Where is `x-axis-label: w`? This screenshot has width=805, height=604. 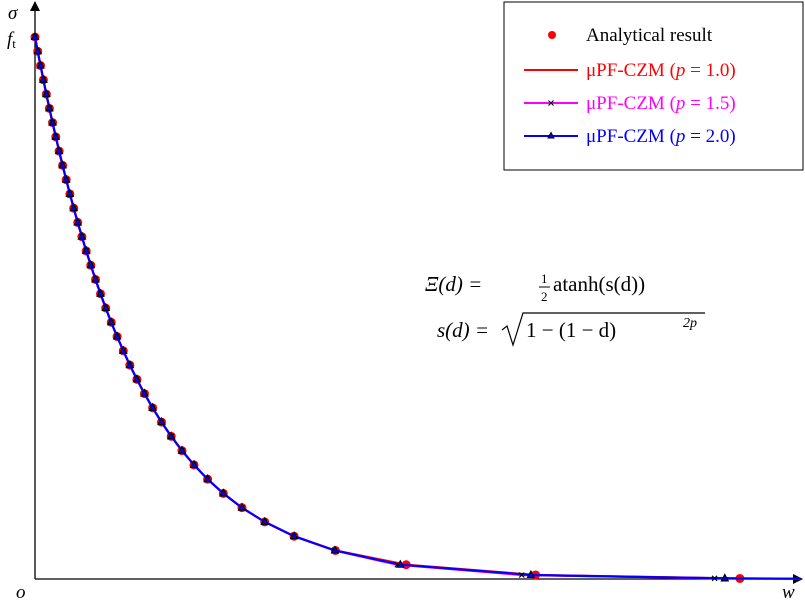 x-axis-label: w is located at coordinates (788, 592).